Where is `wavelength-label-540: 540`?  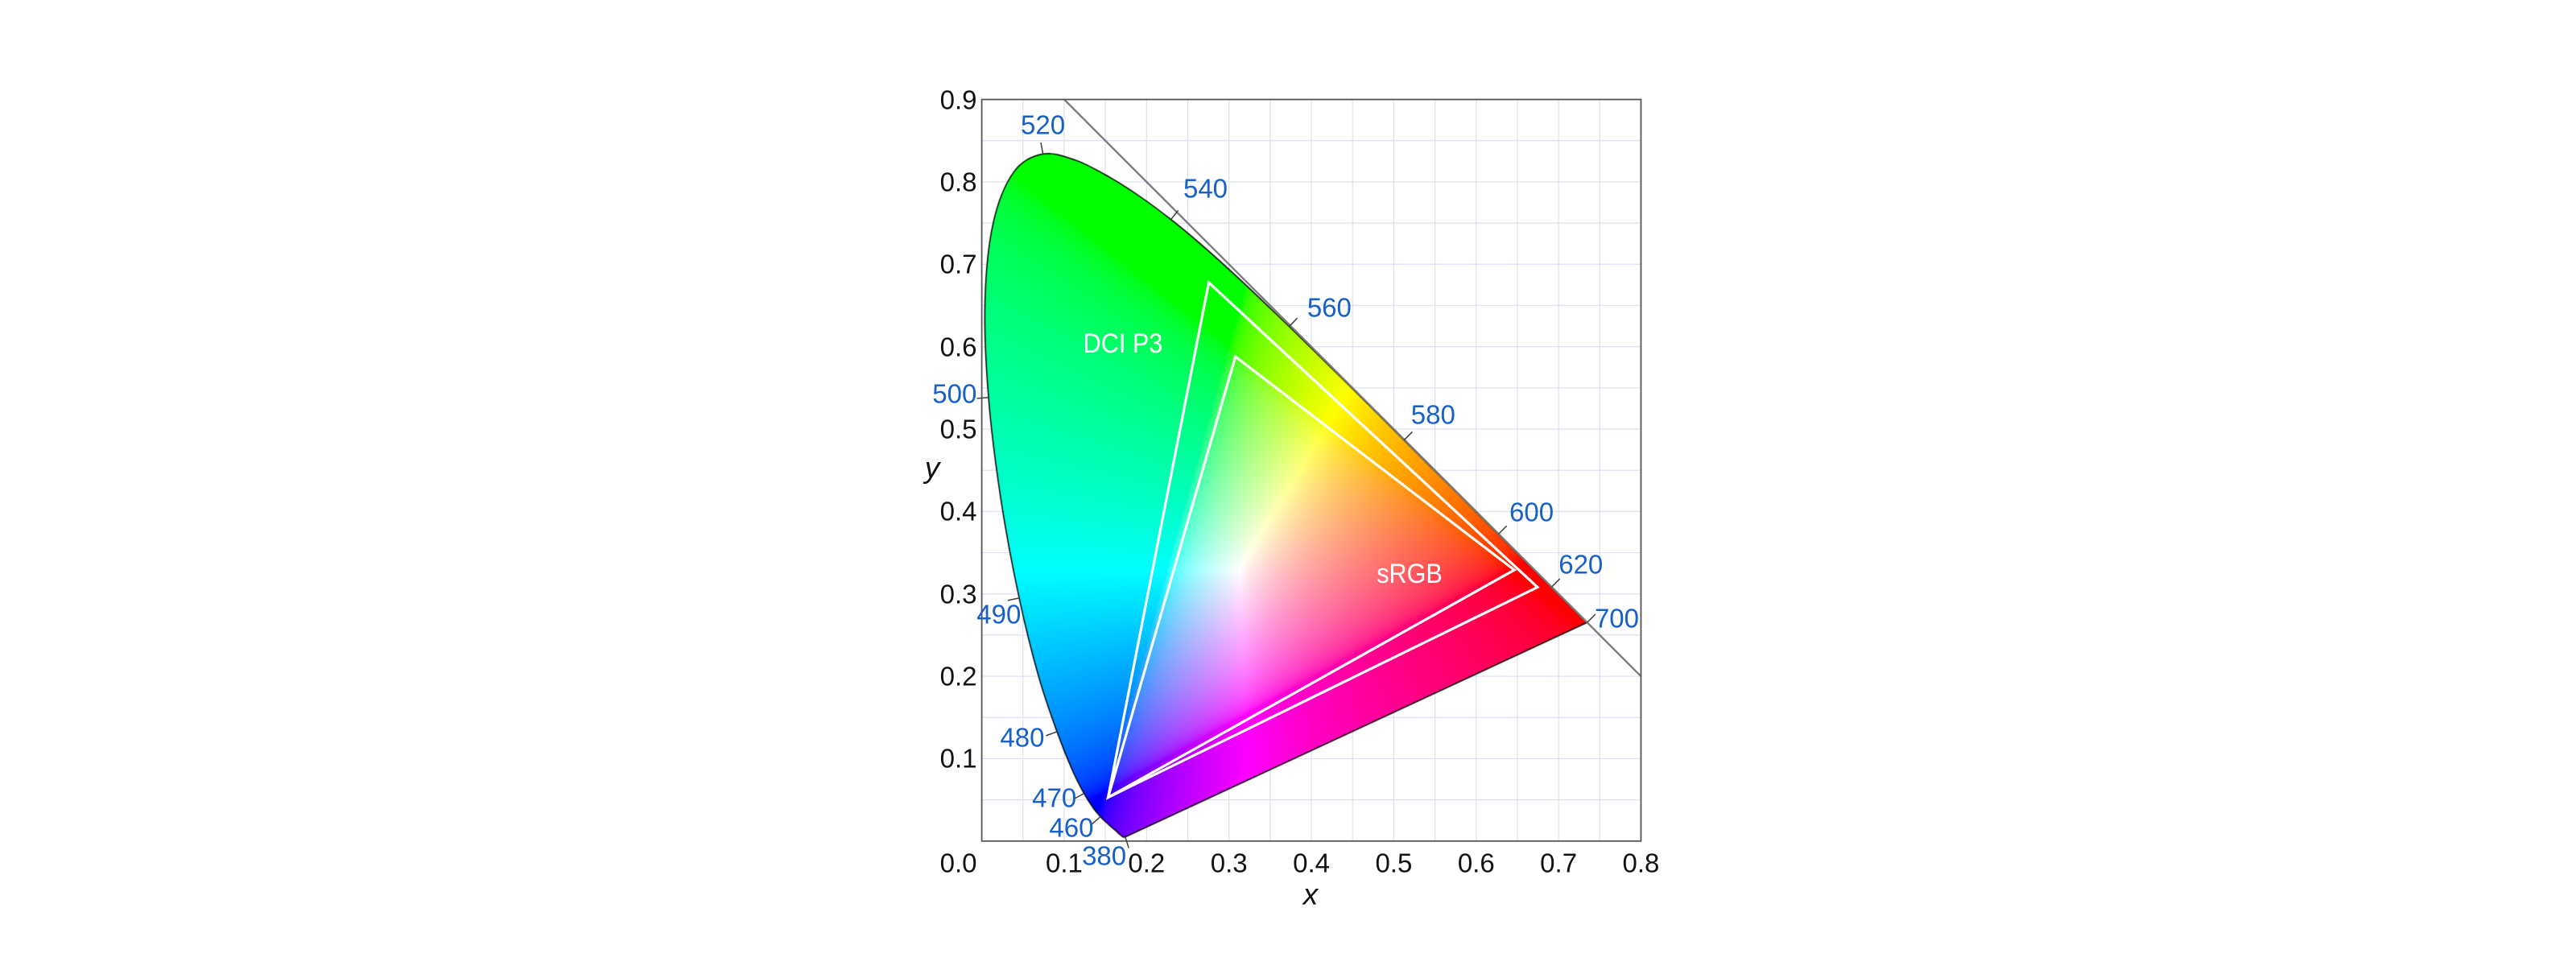
wavelength-label-540: 540 is located at coordinates (1205, 188).